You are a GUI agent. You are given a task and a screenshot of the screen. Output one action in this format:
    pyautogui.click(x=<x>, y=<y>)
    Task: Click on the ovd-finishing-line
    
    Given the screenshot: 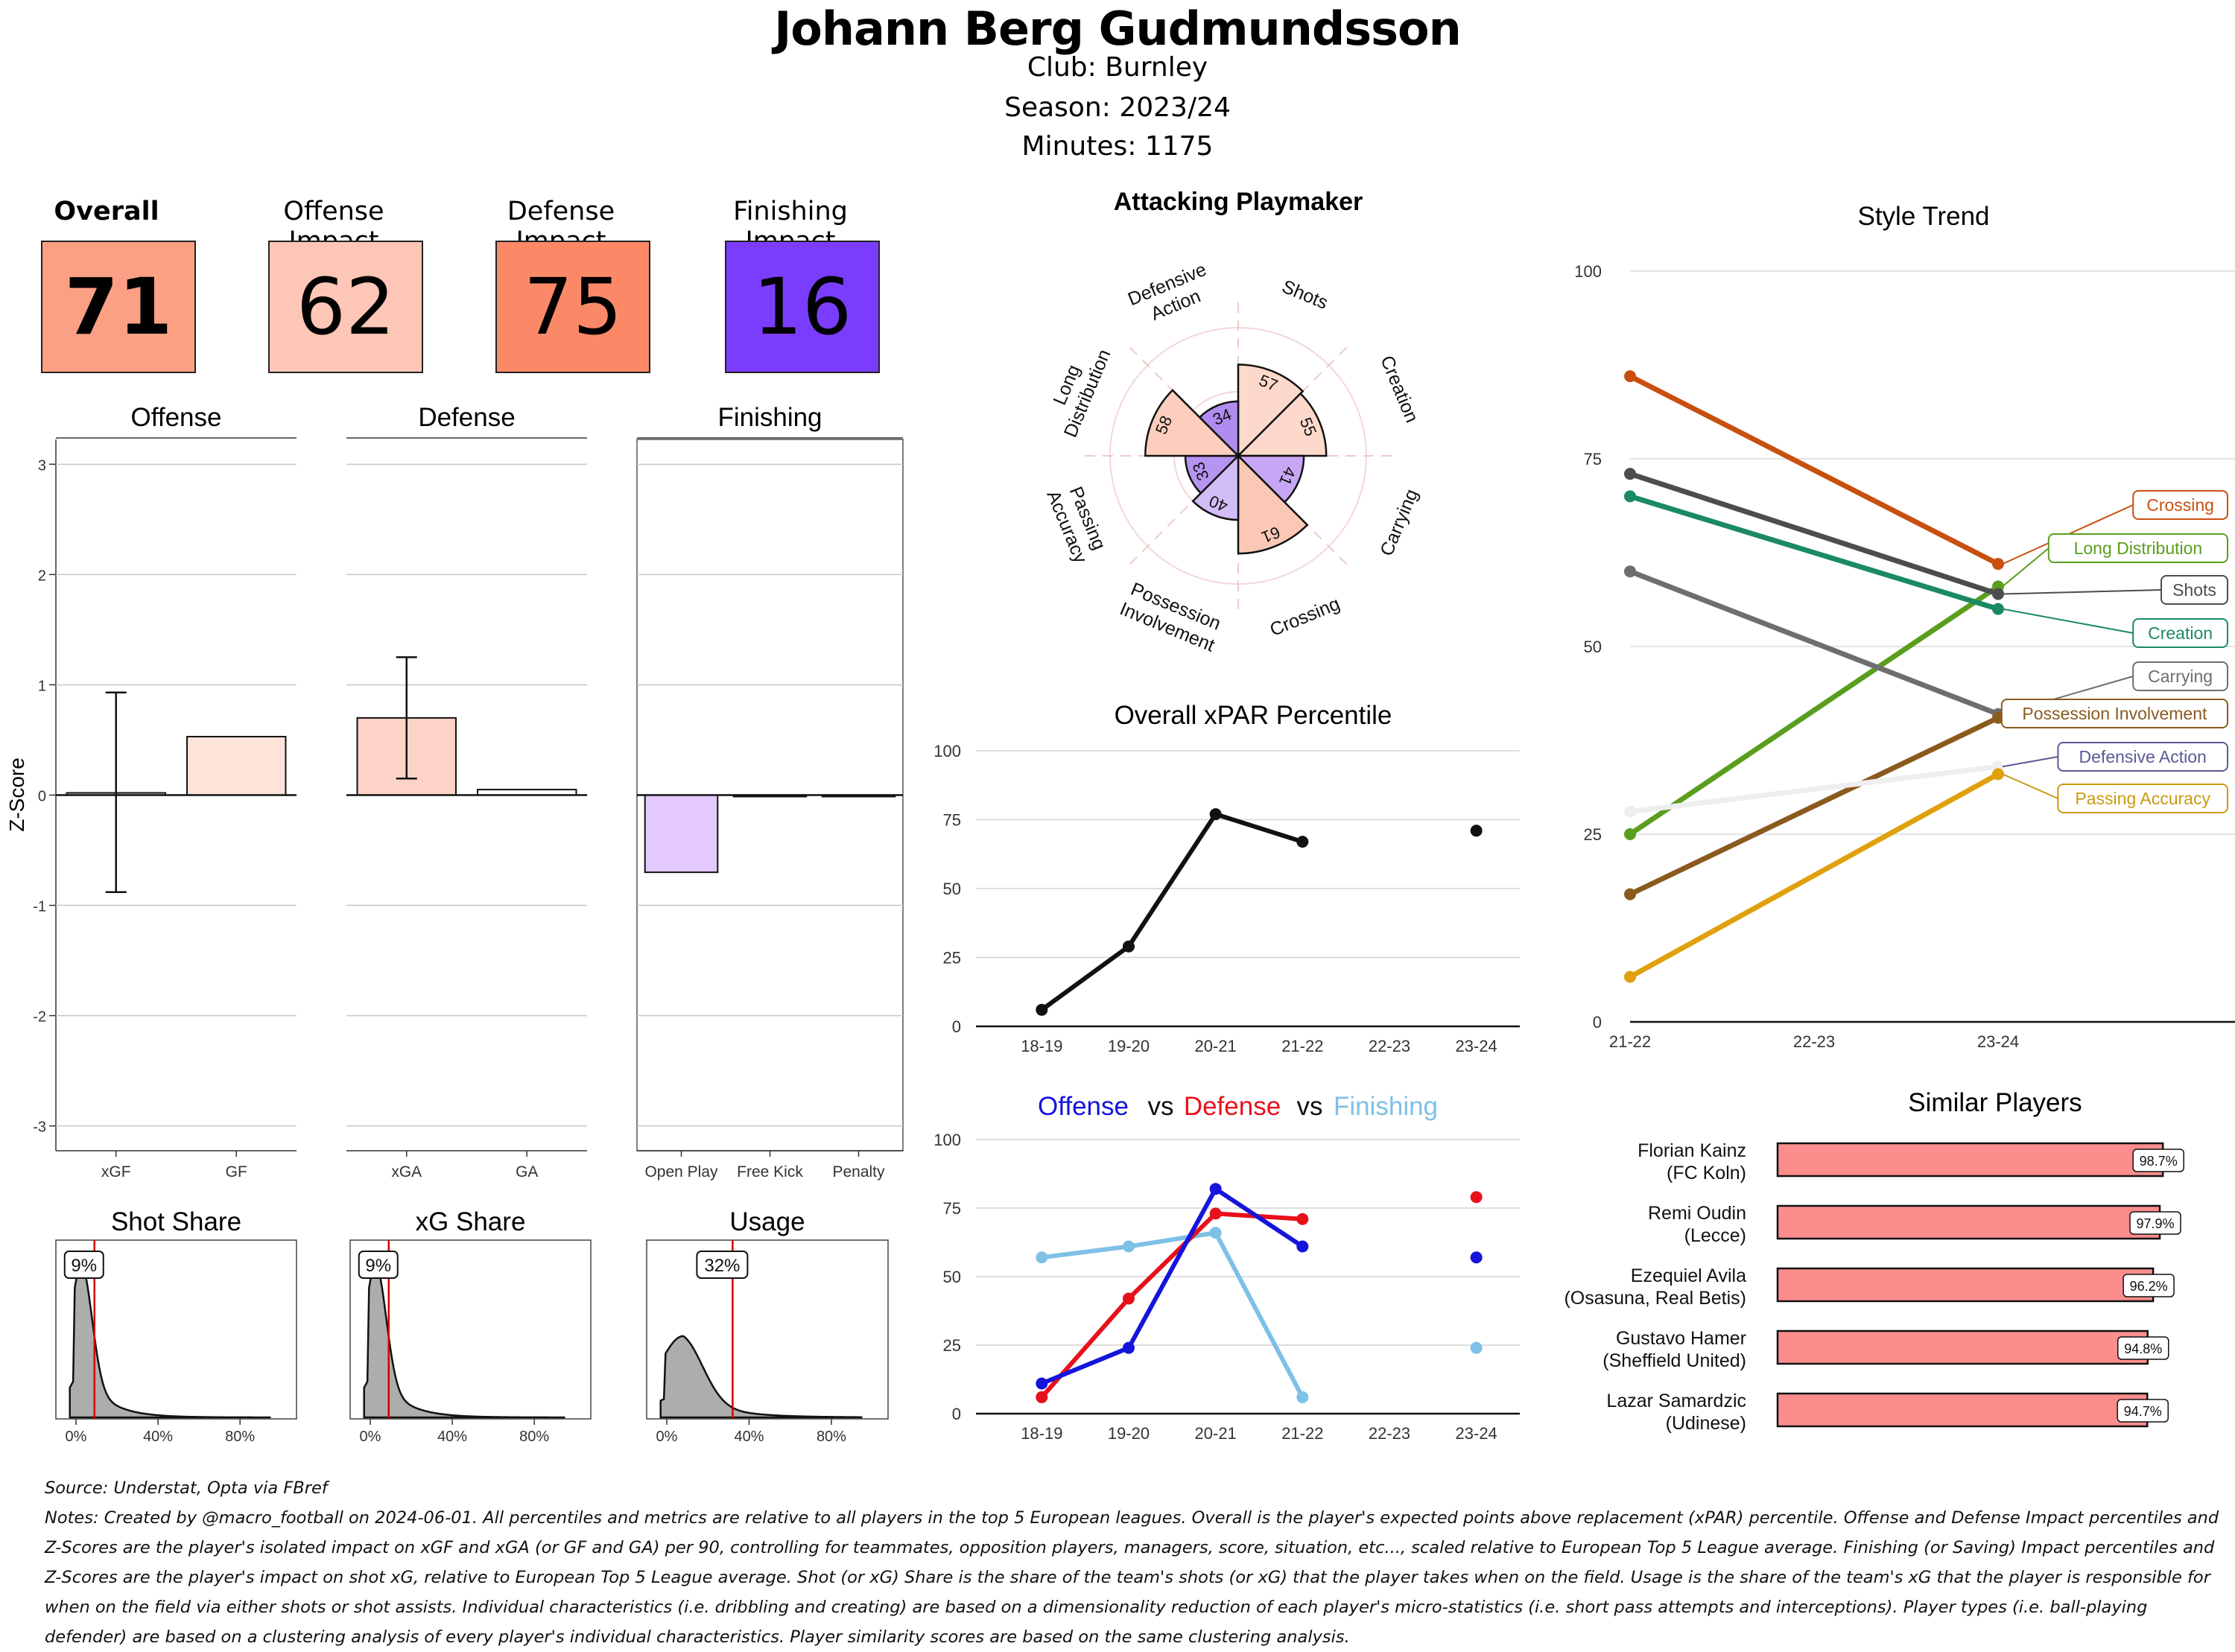 What is the action you would take?
    pyautogui.click(x=1172, y=1314)
    